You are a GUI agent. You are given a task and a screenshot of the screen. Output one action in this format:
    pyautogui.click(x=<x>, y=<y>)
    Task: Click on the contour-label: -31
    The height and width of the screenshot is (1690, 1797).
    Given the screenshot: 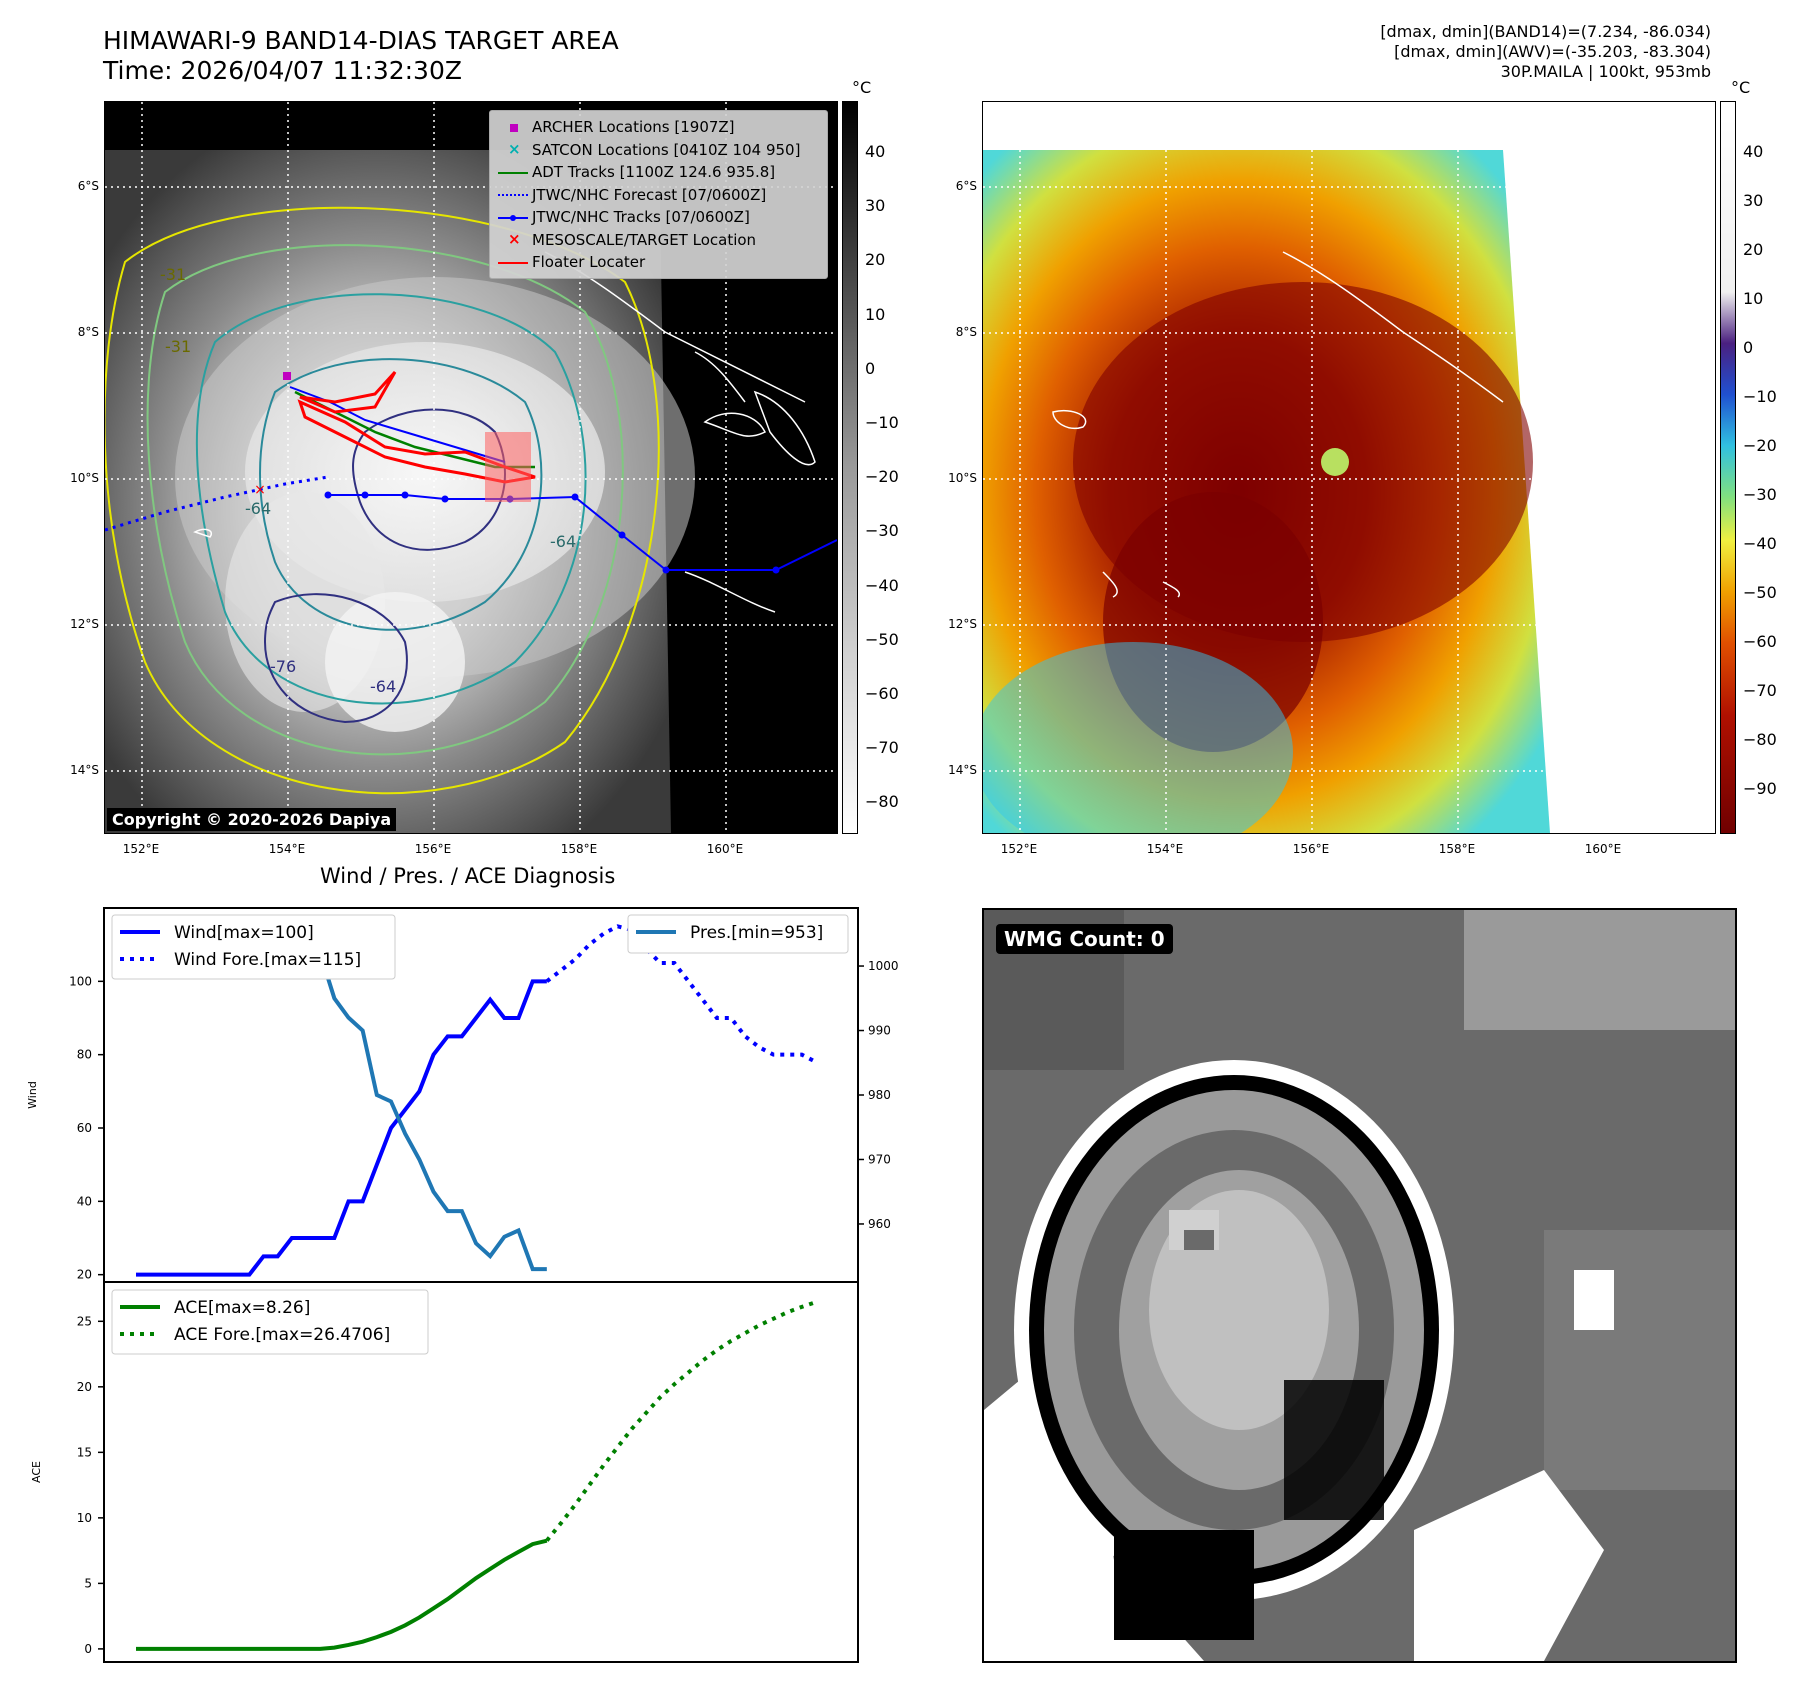 What is the action you would take?
    pyautogui.click(x=173, y=274)
    